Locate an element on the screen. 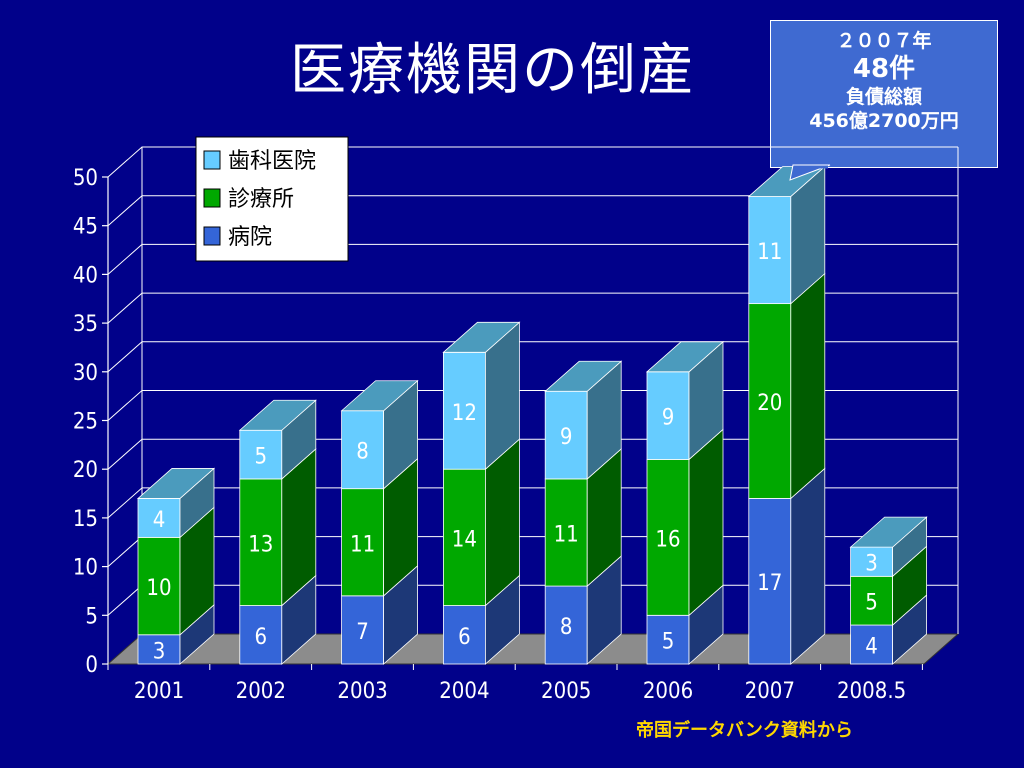  y-tick-label: 25 is located at coordinates (85, 422).